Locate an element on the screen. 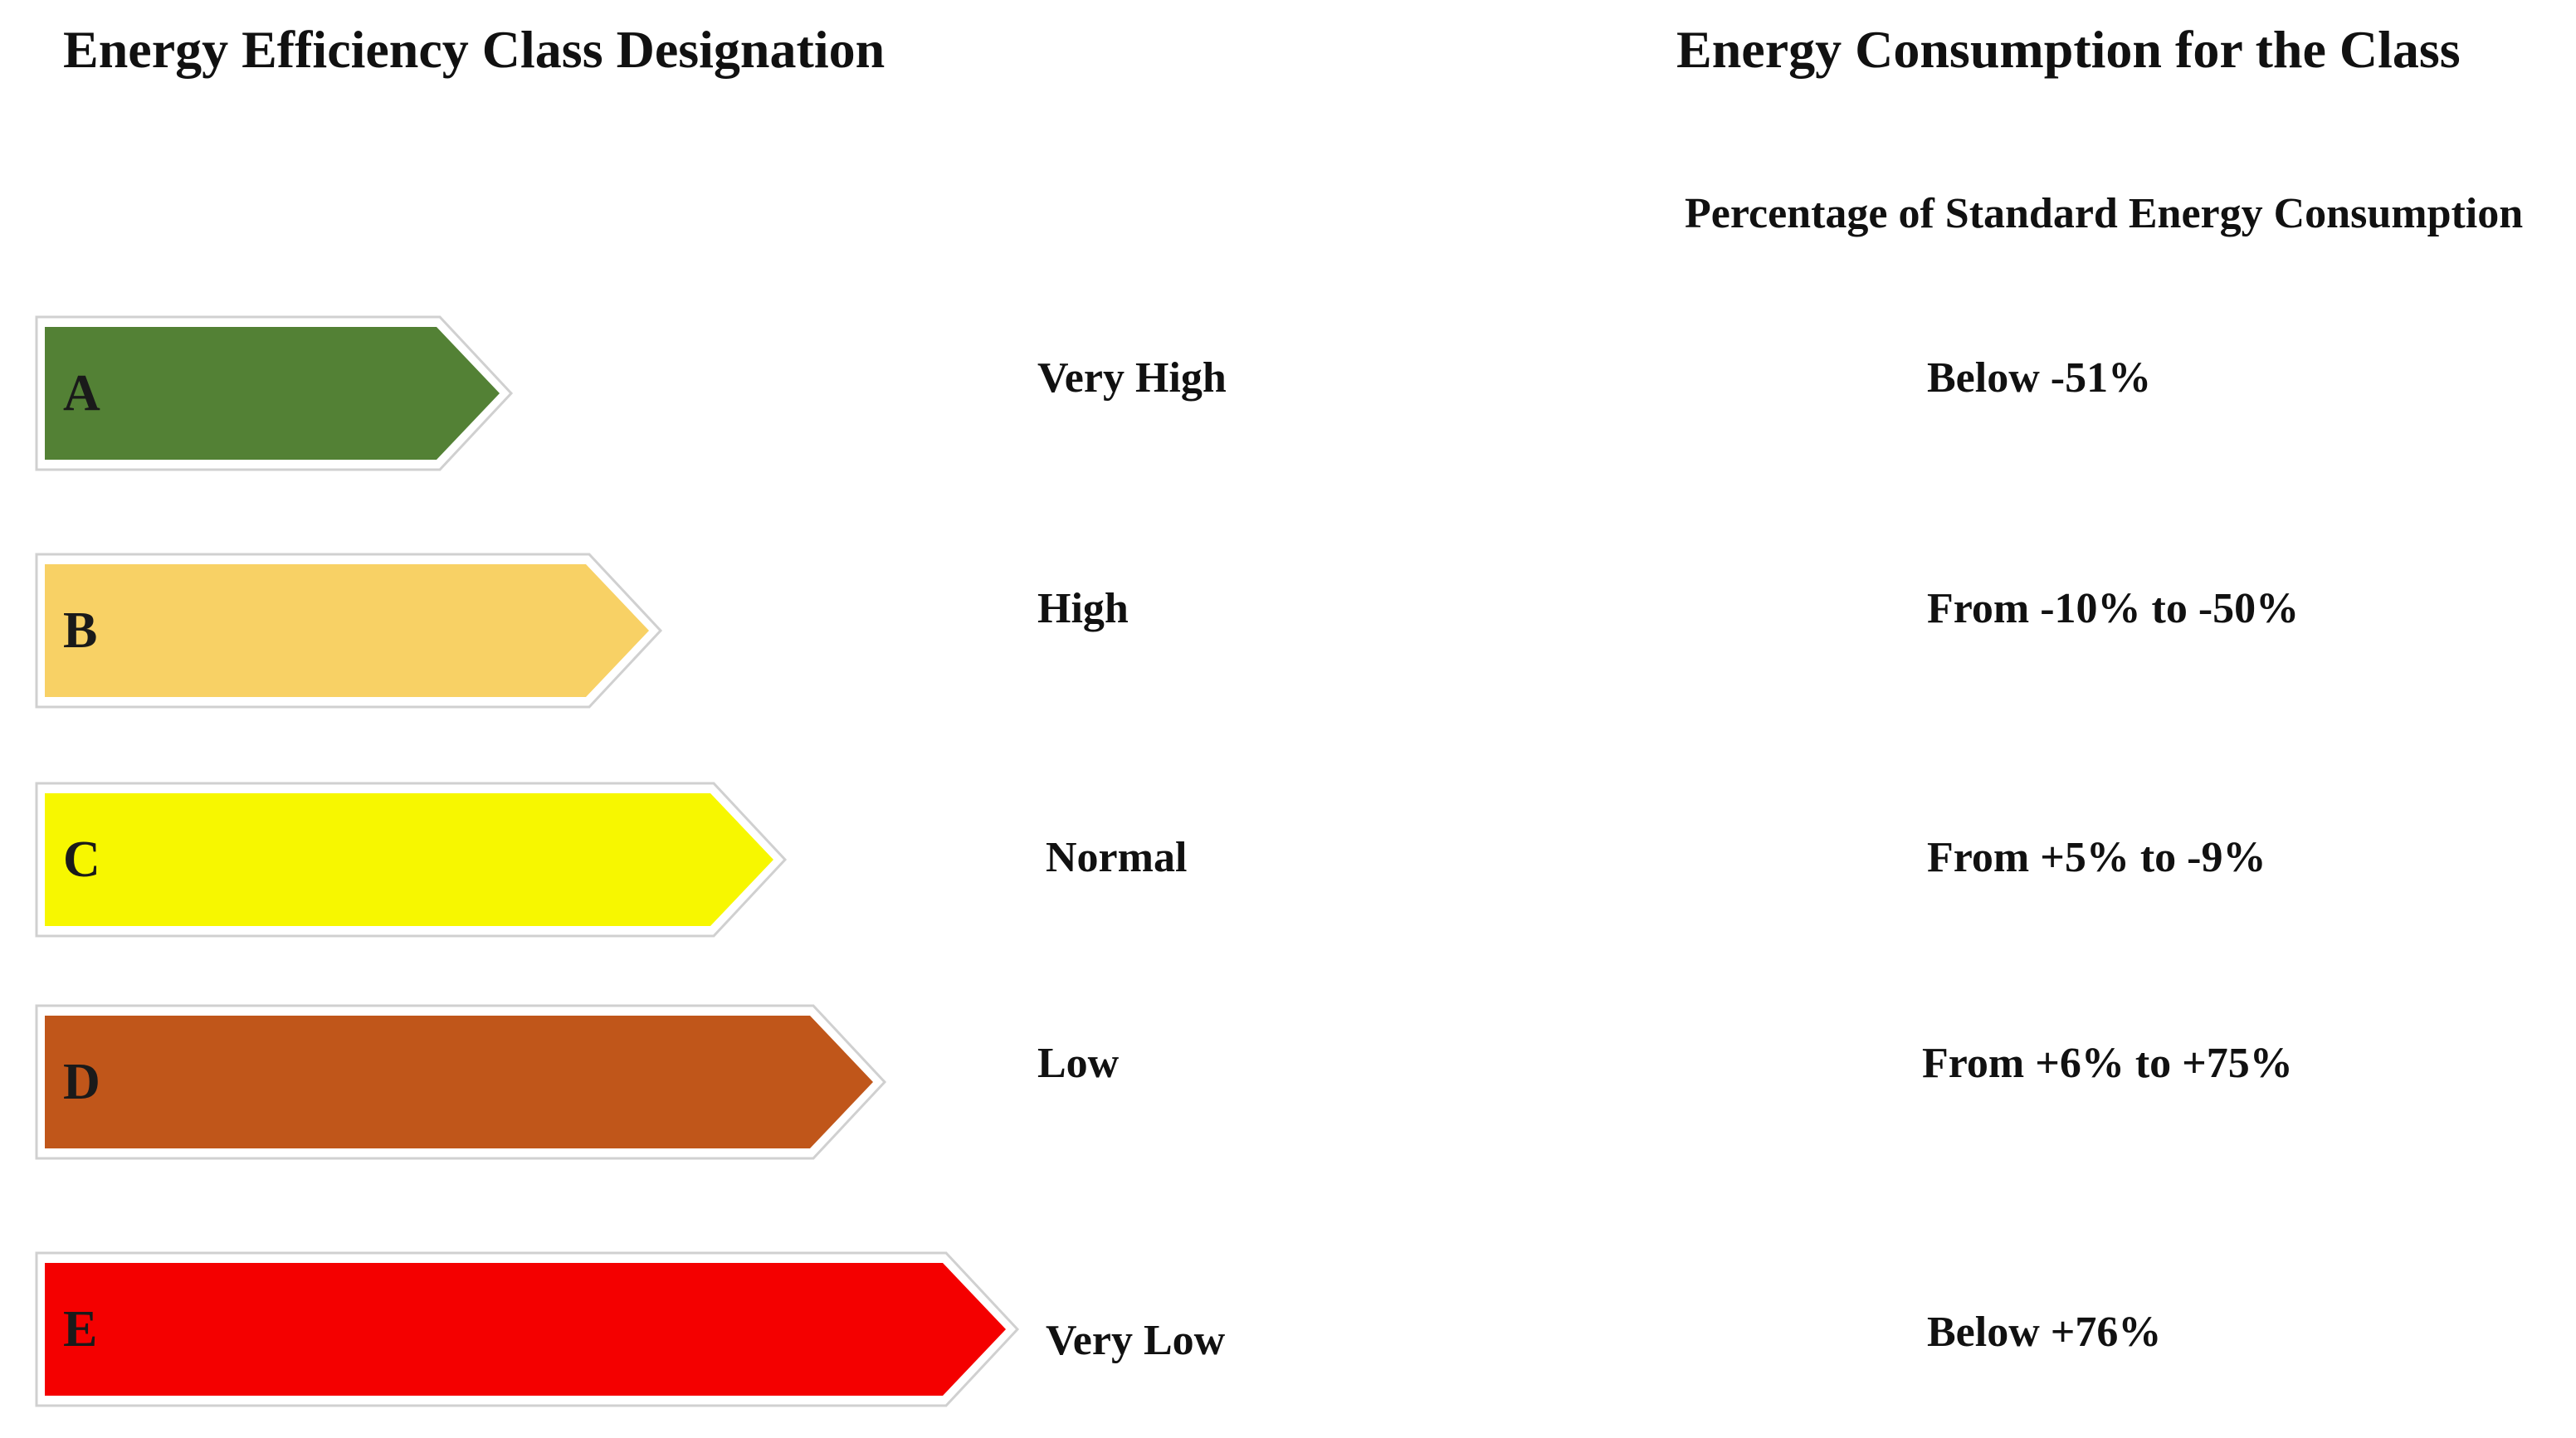 This screenshot has height=1438, width=2576. class-c-arrow-shape is located at coordinates (411, 860).